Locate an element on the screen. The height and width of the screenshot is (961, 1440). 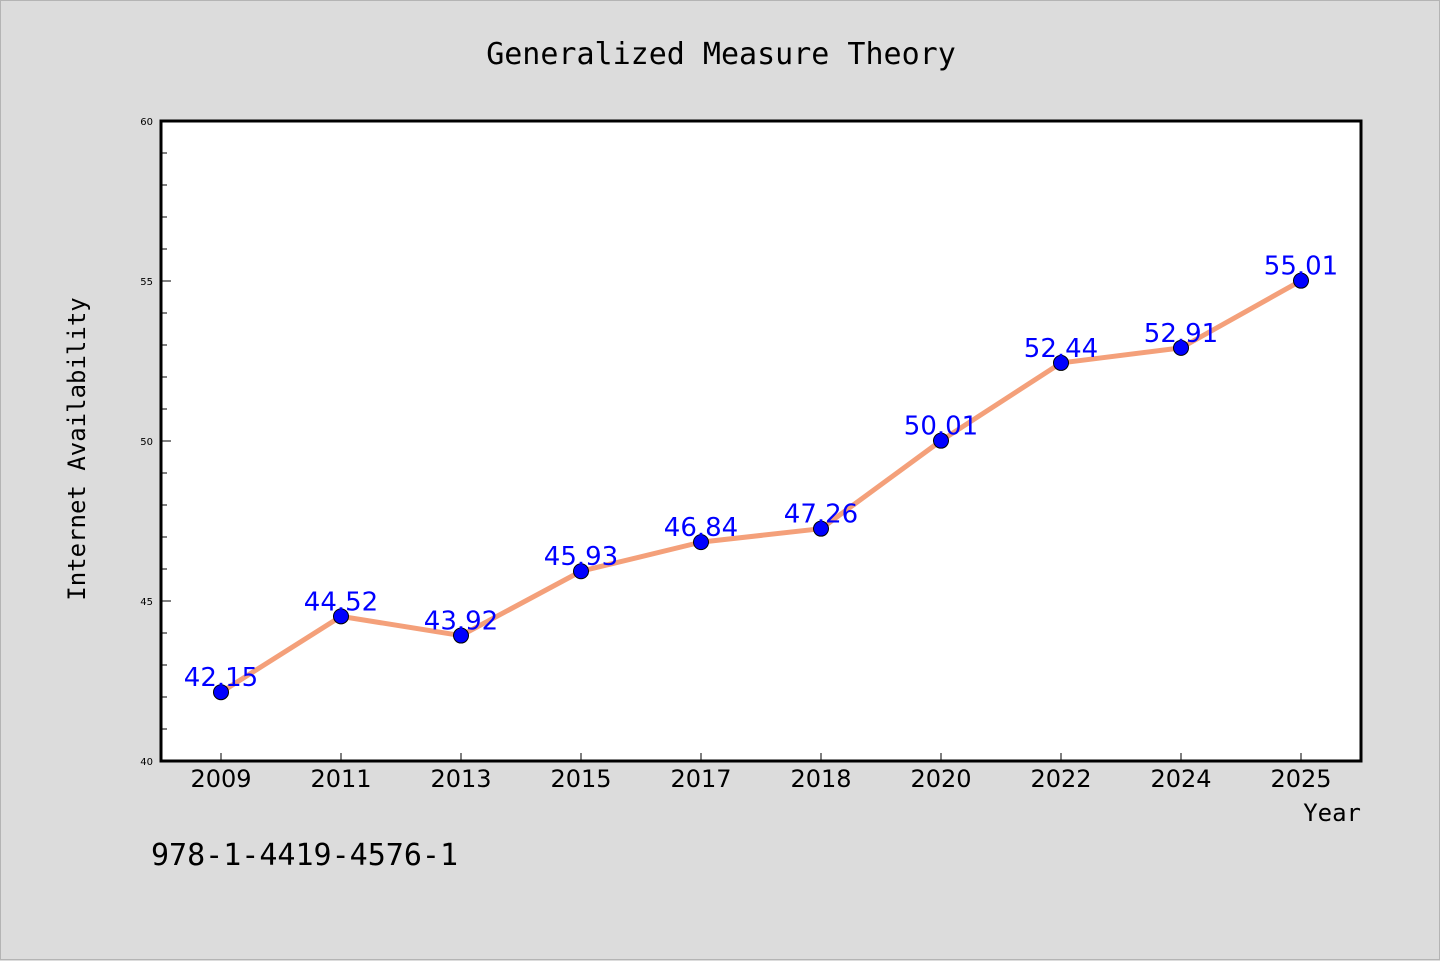
data-label: 52.91 is located at coordinates (1181, 334).